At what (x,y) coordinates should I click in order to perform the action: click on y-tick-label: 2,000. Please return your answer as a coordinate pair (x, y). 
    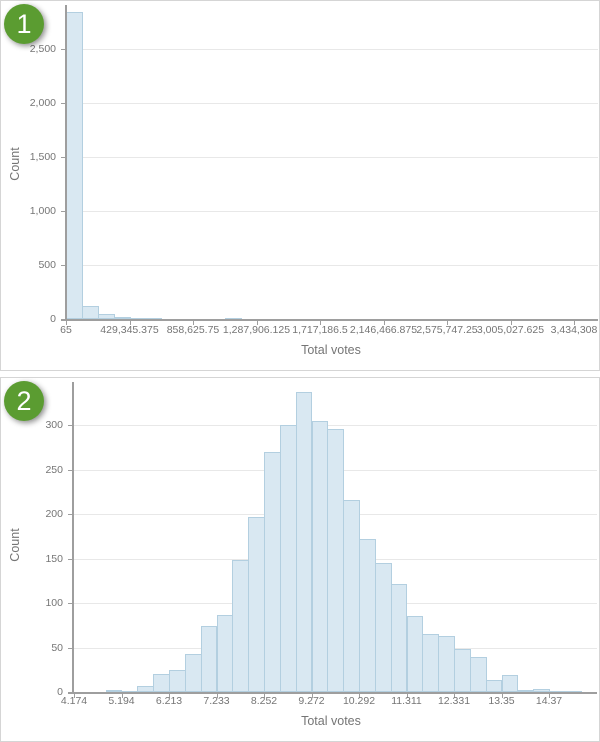
    Looking at the image, I should click on (42, 103).